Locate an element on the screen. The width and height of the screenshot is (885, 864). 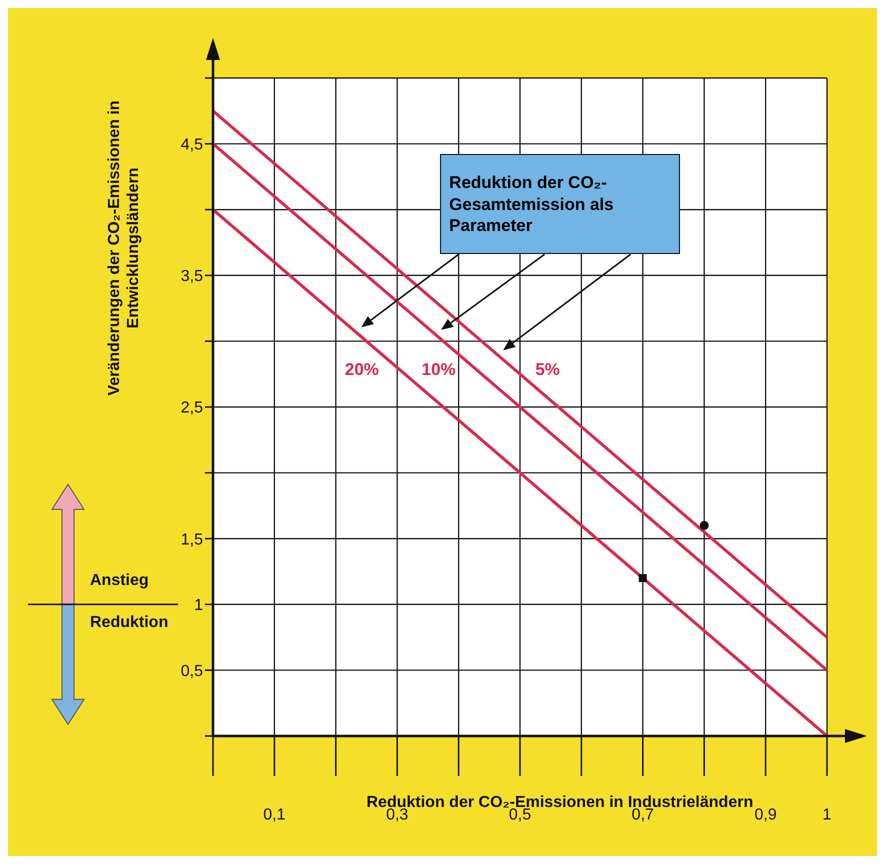
y-tick-label: 3,5 is located at coordinates (192, 277).